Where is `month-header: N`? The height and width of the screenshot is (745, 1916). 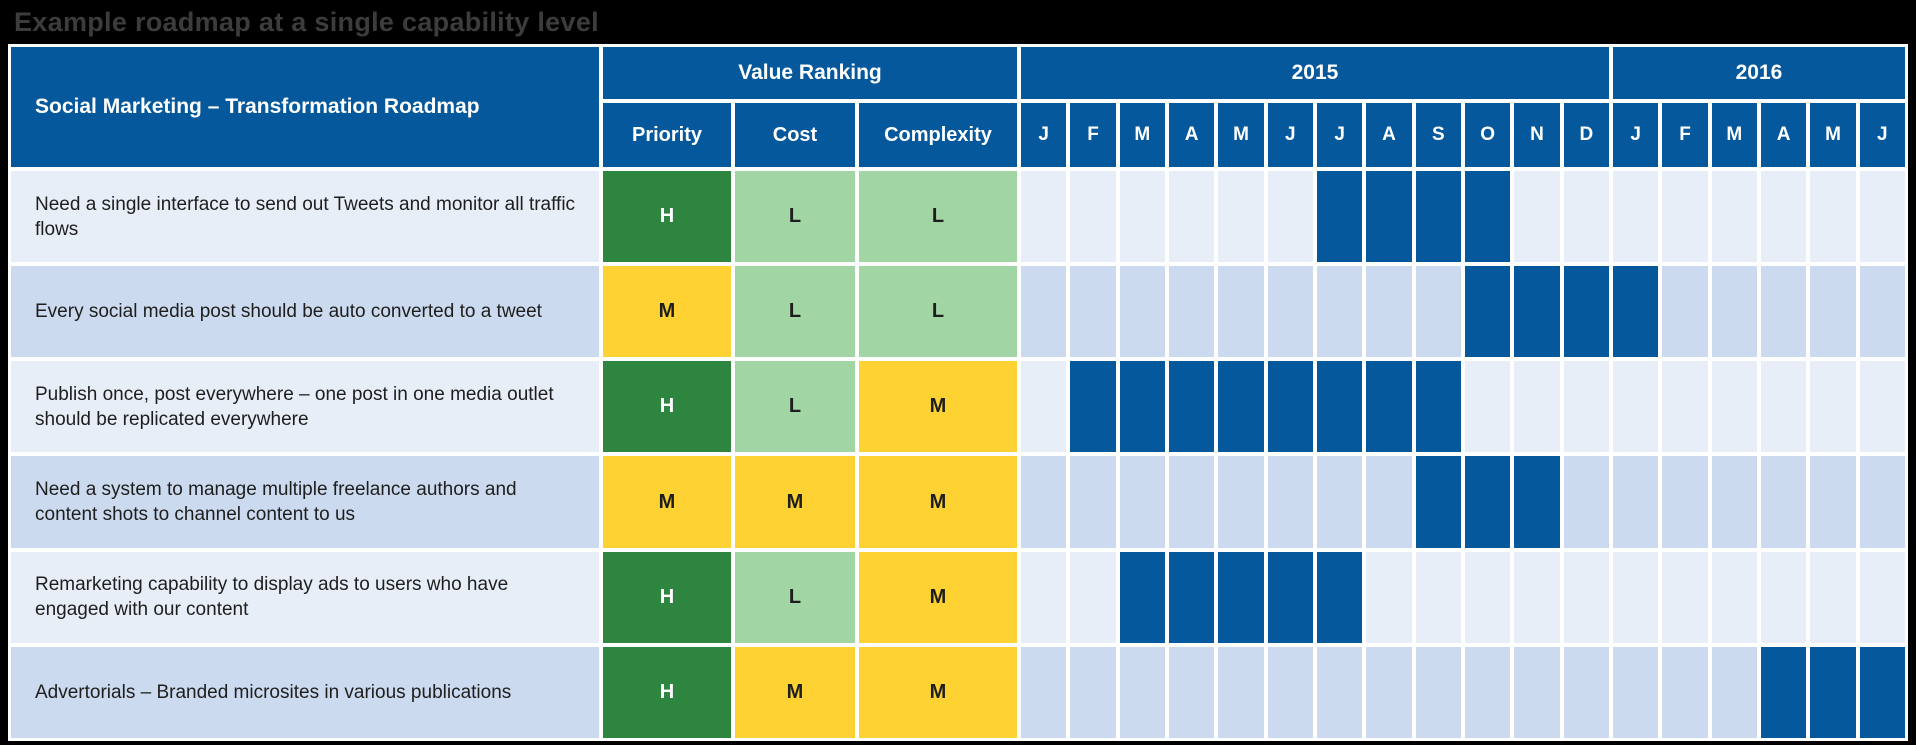
month-header: N is located at coordinates (1537, 135).